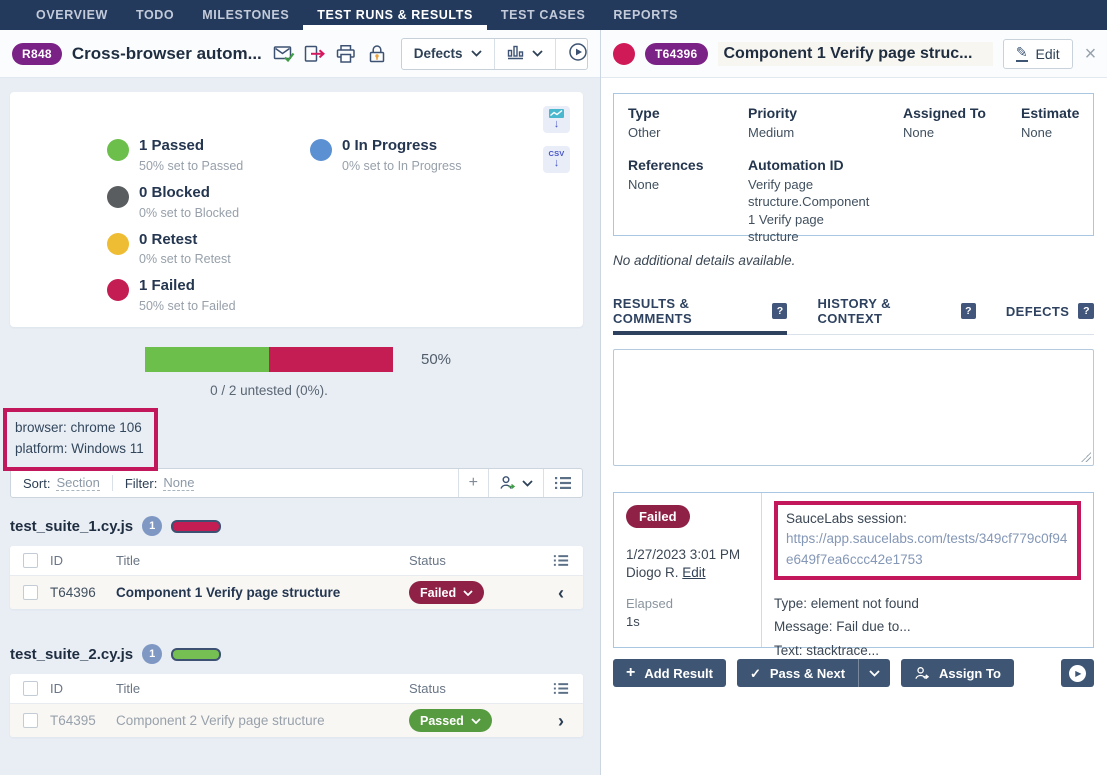 This screenshot has width=1107, height=775. Describe the element at coordinates (179, 483) in the screenshot. I see `filter-value-link: None` at that location.